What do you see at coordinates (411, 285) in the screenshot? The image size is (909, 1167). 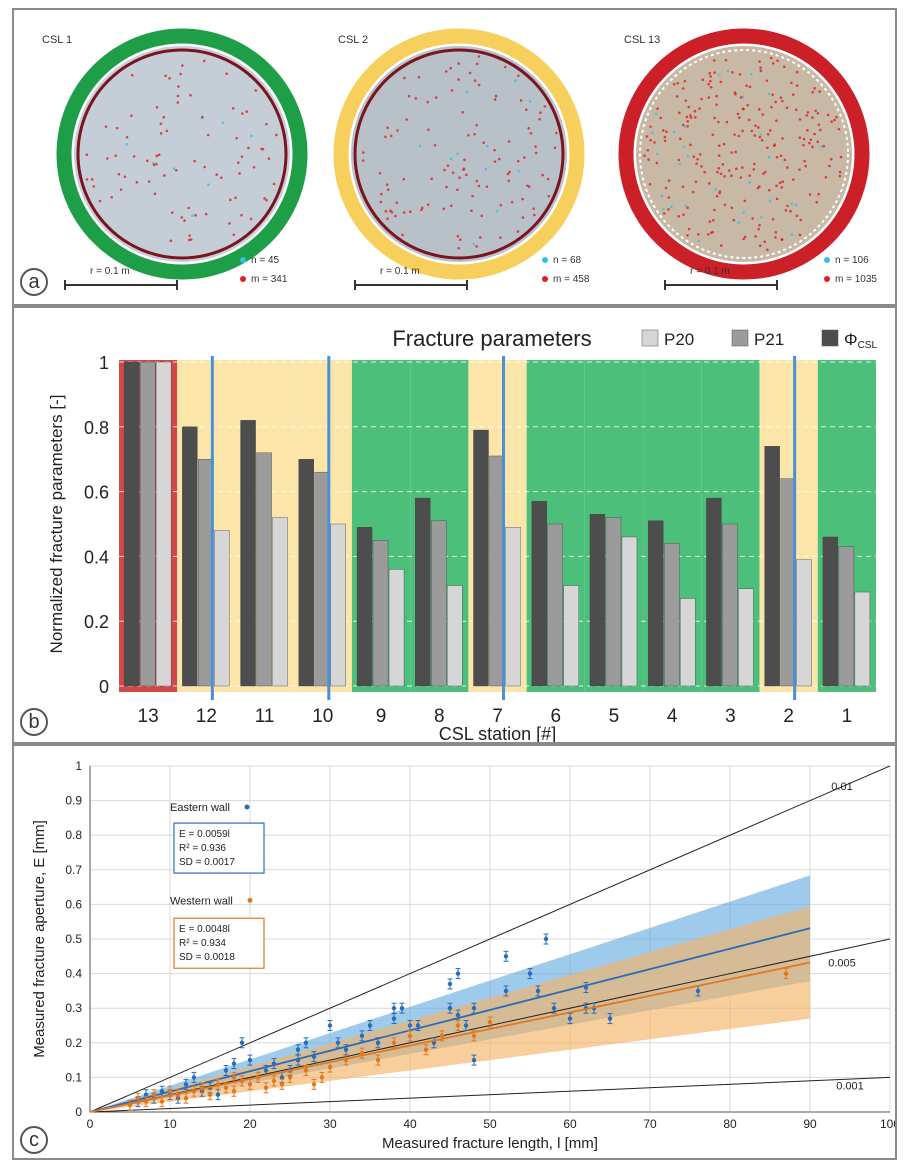 I see `scale-bar` at bounding box center [411, 285].